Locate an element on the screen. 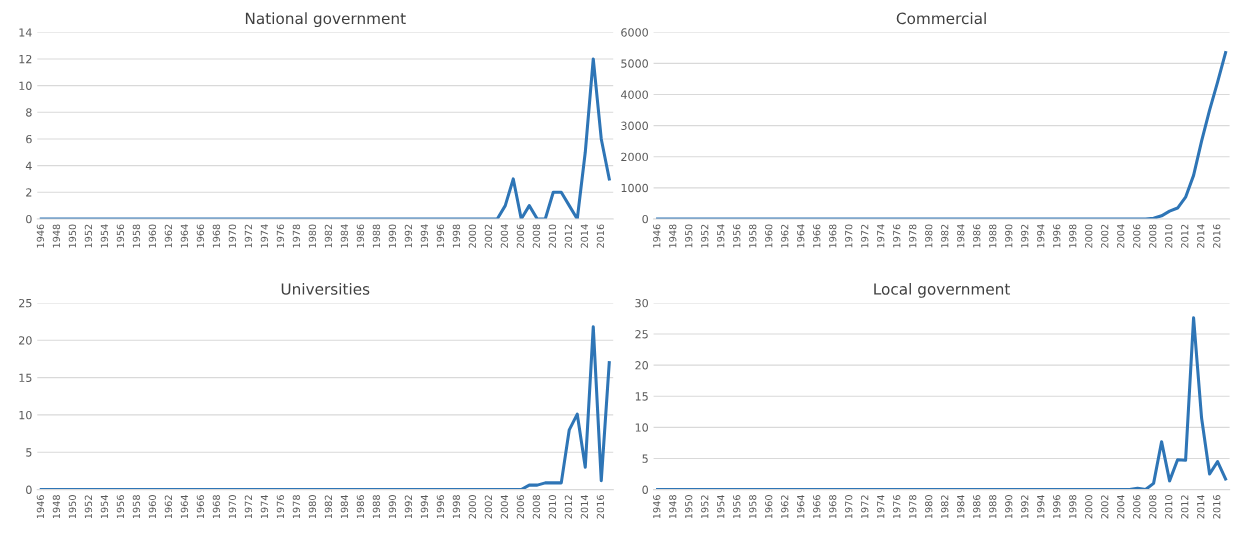  y-tick-label: 1000 is located at coordinates (634, 188).